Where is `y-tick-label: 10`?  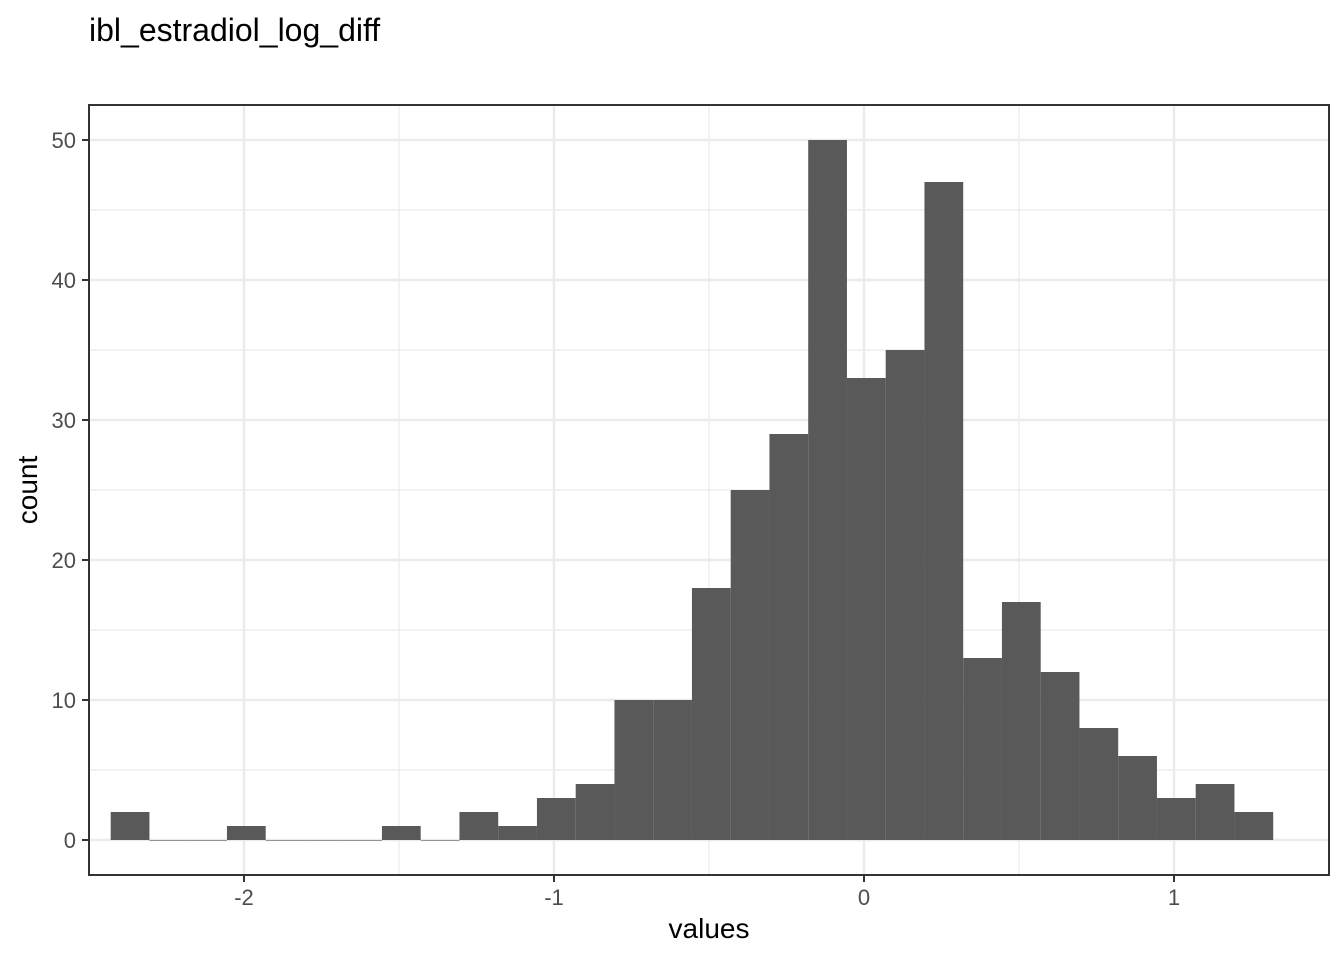 y-tick-label: 10 is located at coordinates (64, 700).